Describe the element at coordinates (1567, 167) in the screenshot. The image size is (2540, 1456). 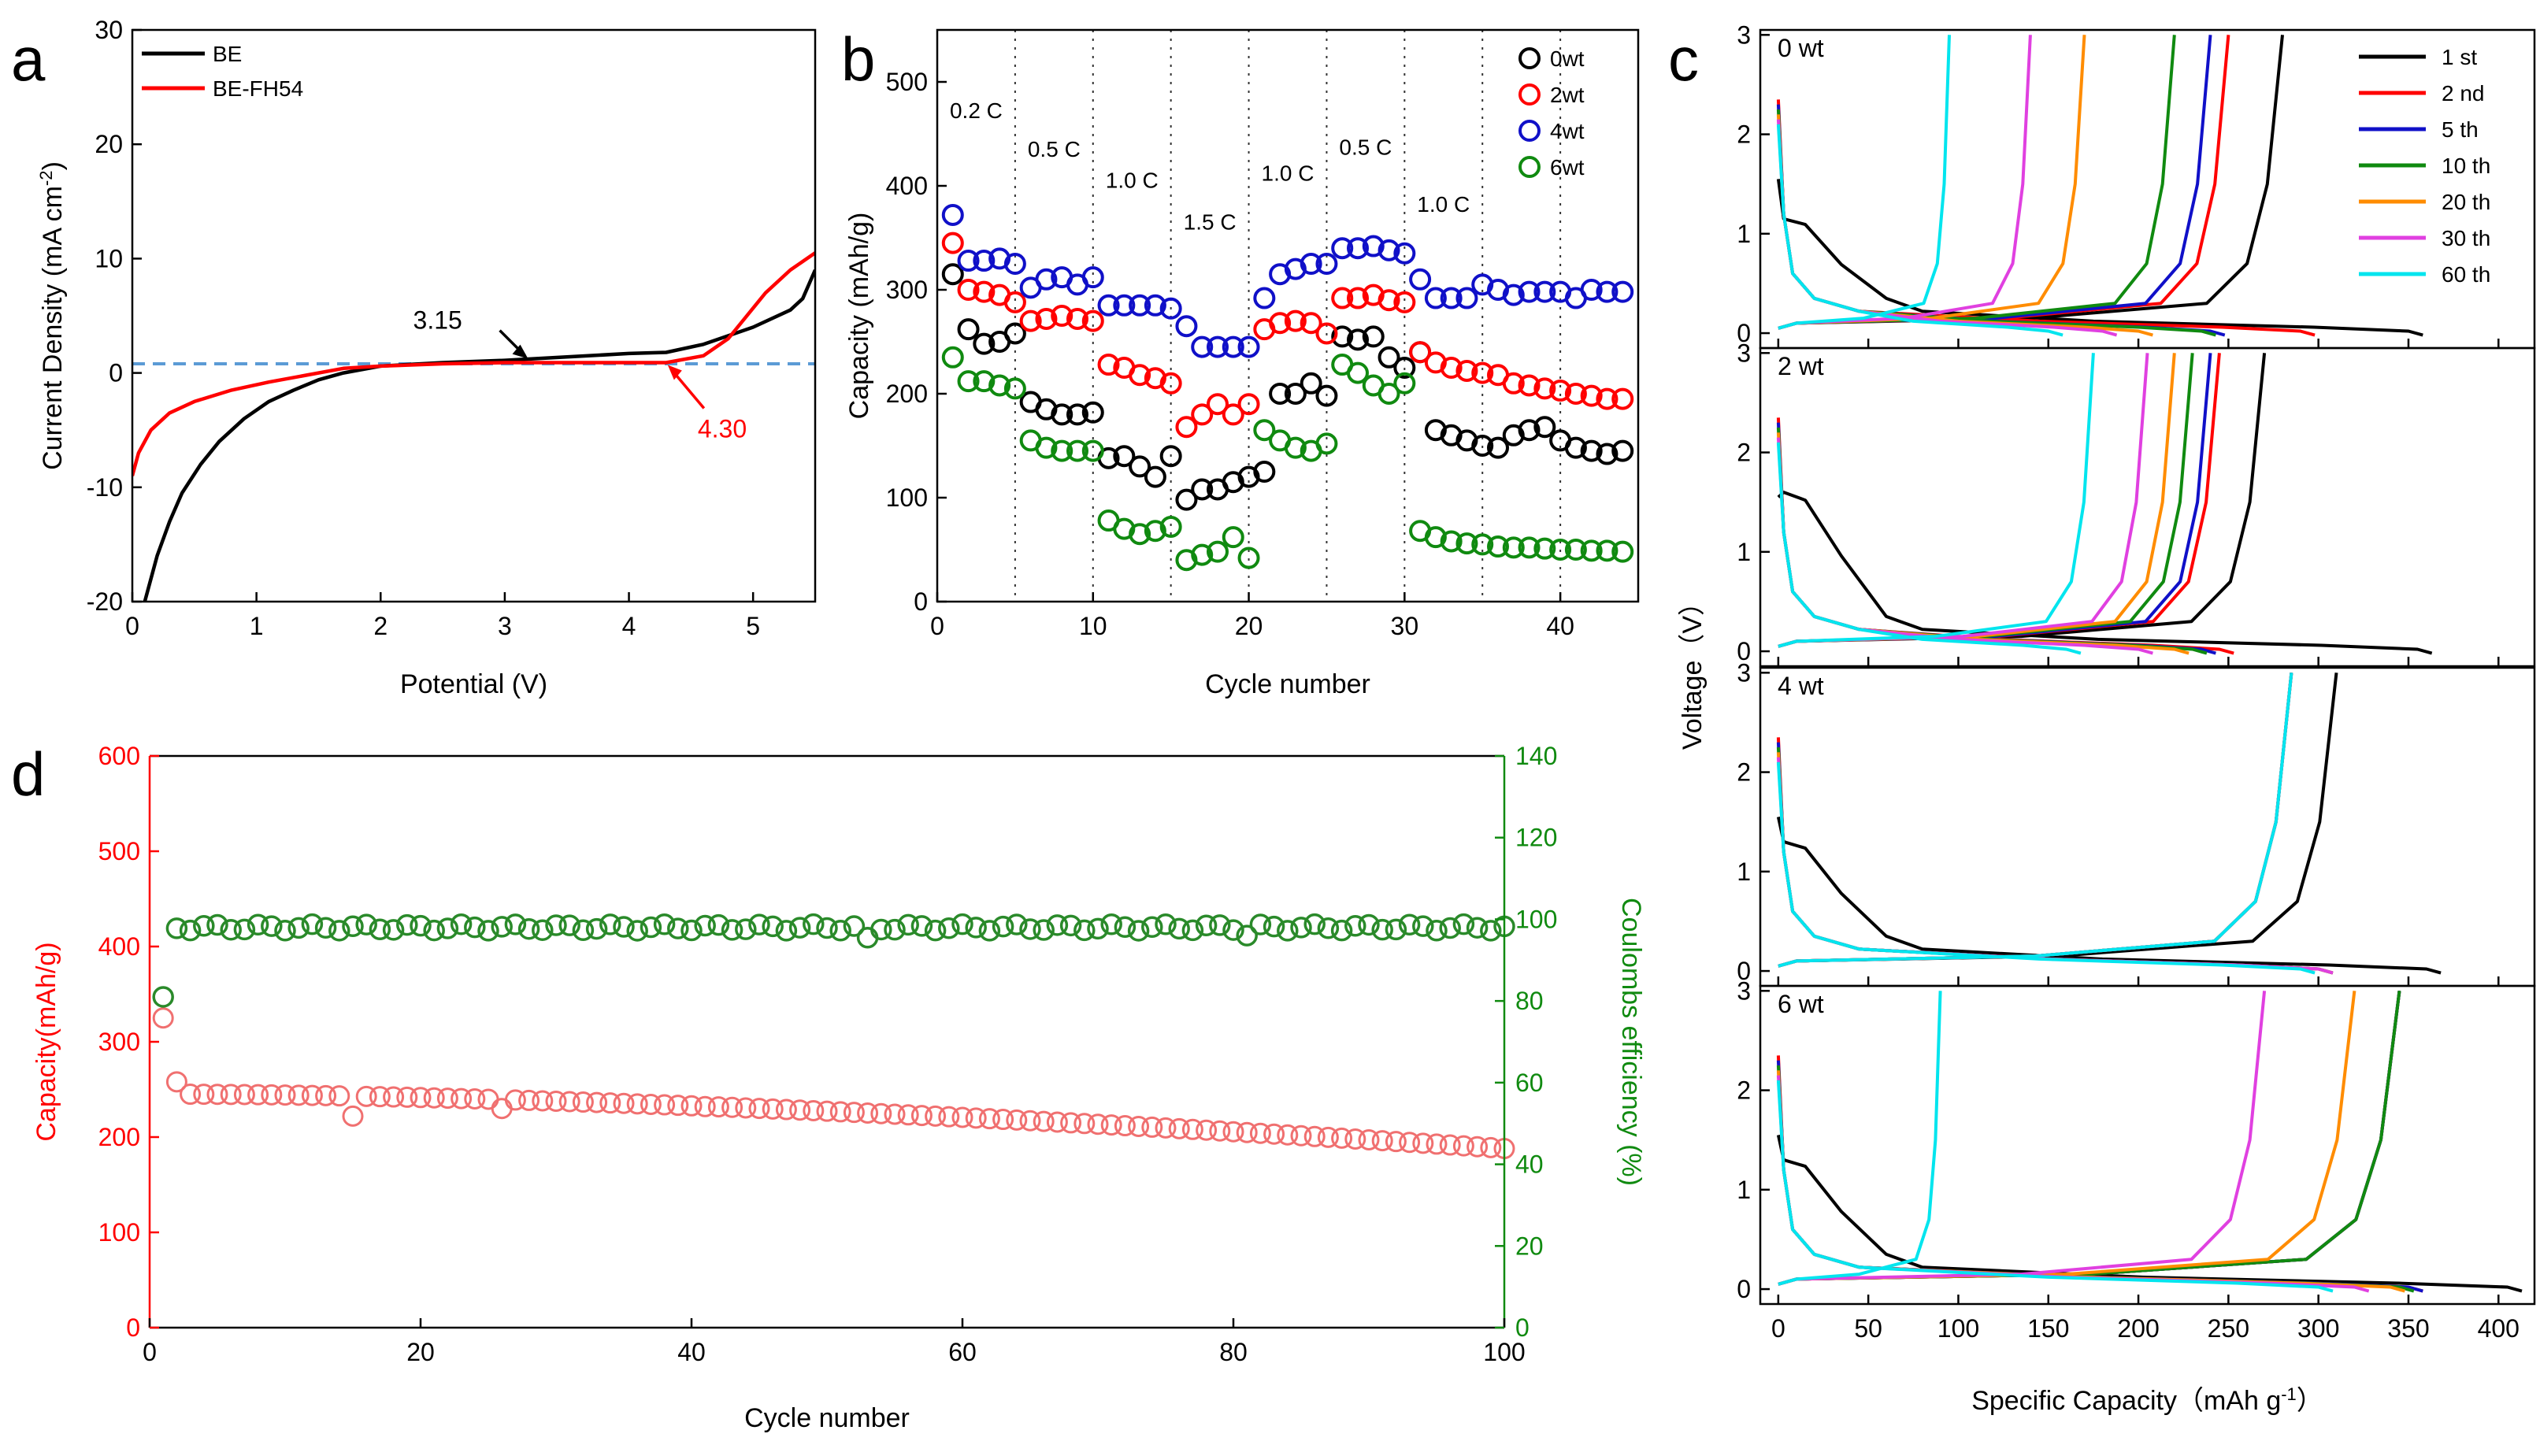
I see `legend-label-6wt: 6wt` at that location.